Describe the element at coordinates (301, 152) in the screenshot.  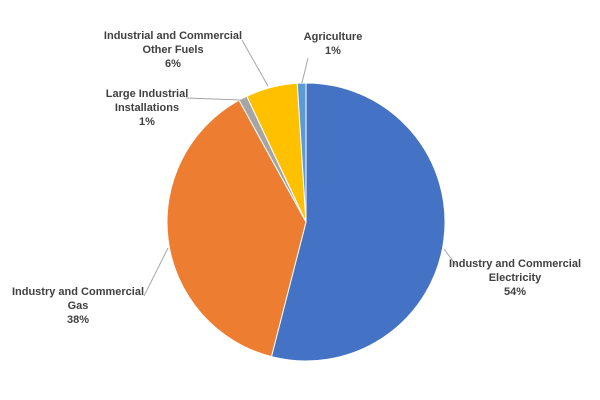
I see `pie-slice-agriculture` at that location.